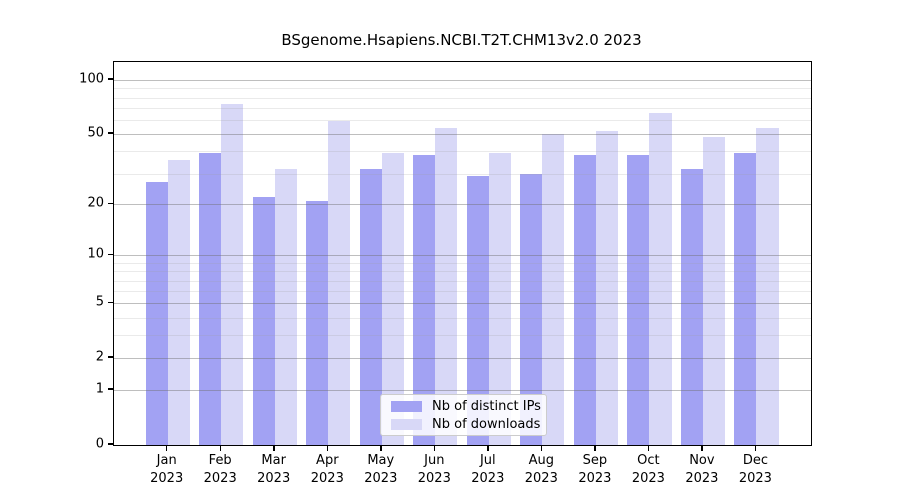 This screenshot has height=500, width=900. What do you see at coordinates (210, 299) in the screenshot?
I see `bar-ips-feb` at bounding box center [210, 299].